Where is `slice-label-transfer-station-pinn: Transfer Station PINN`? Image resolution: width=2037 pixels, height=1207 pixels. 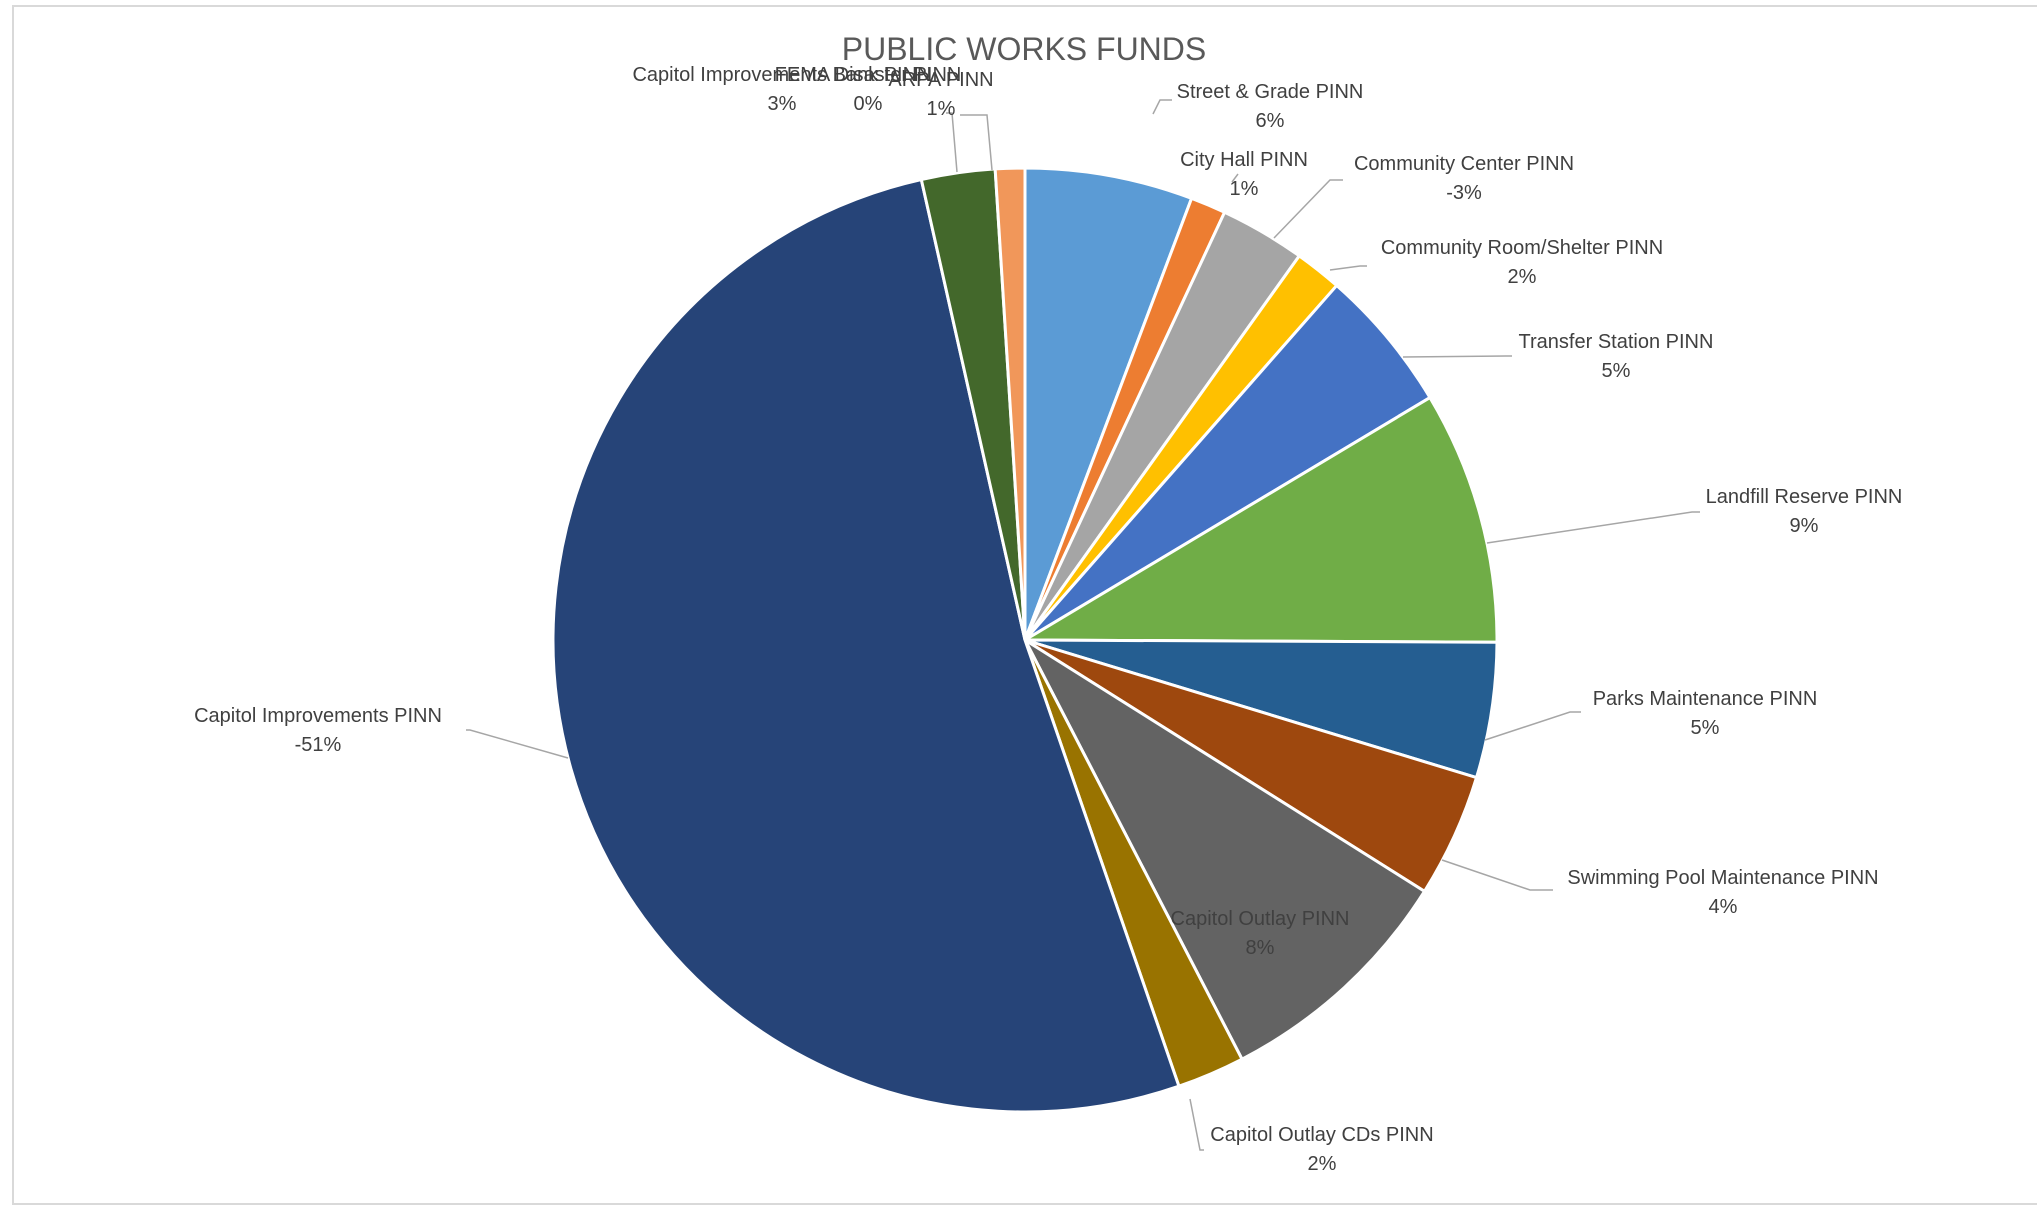
slice-label-transfer-station-pinn: Transfer Station PINN is located at coordinates (1616, 342).